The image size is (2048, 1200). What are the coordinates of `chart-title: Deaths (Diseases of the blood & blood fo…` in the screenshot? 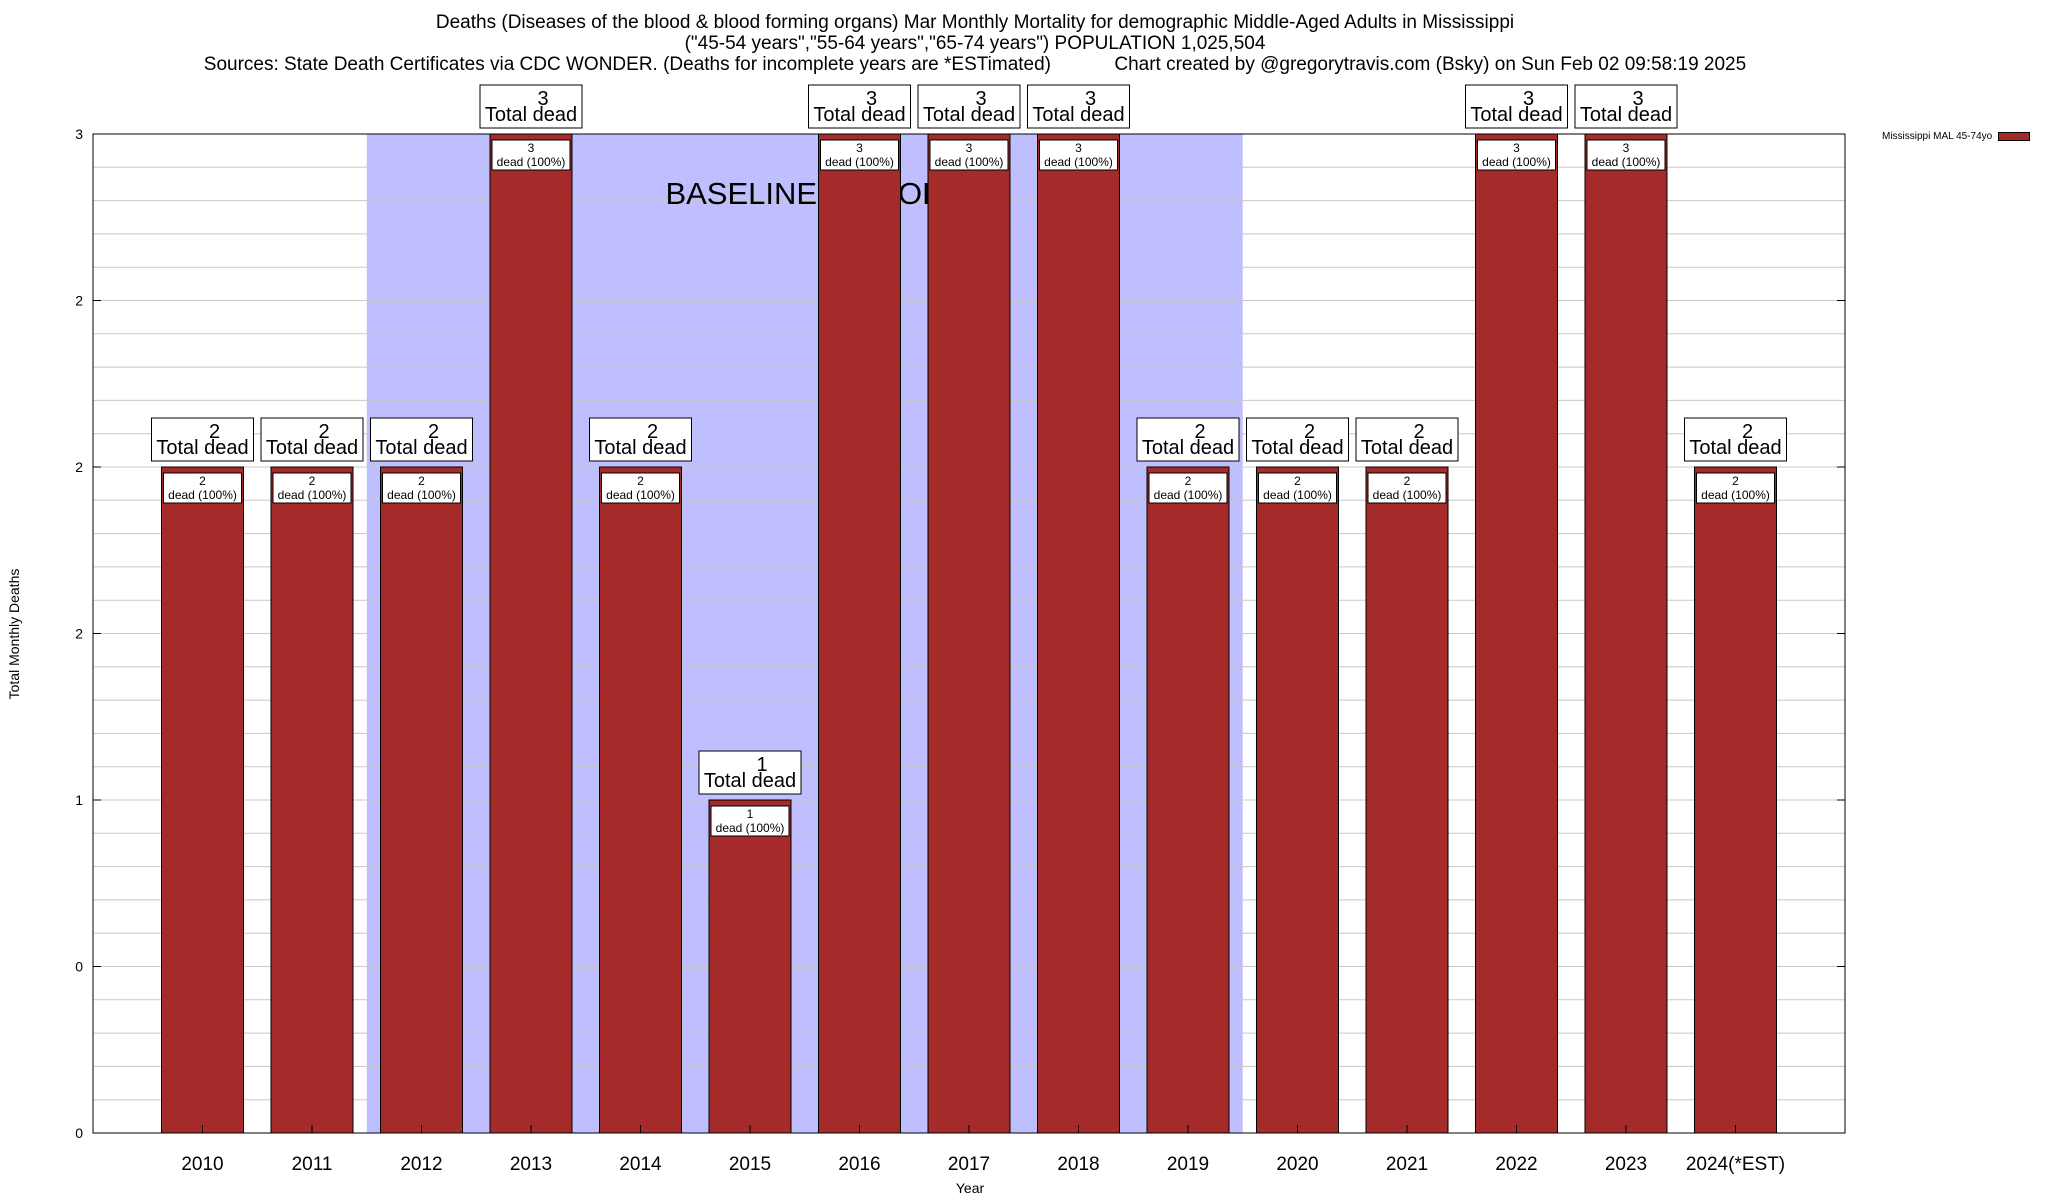 It's located at (975, 22).